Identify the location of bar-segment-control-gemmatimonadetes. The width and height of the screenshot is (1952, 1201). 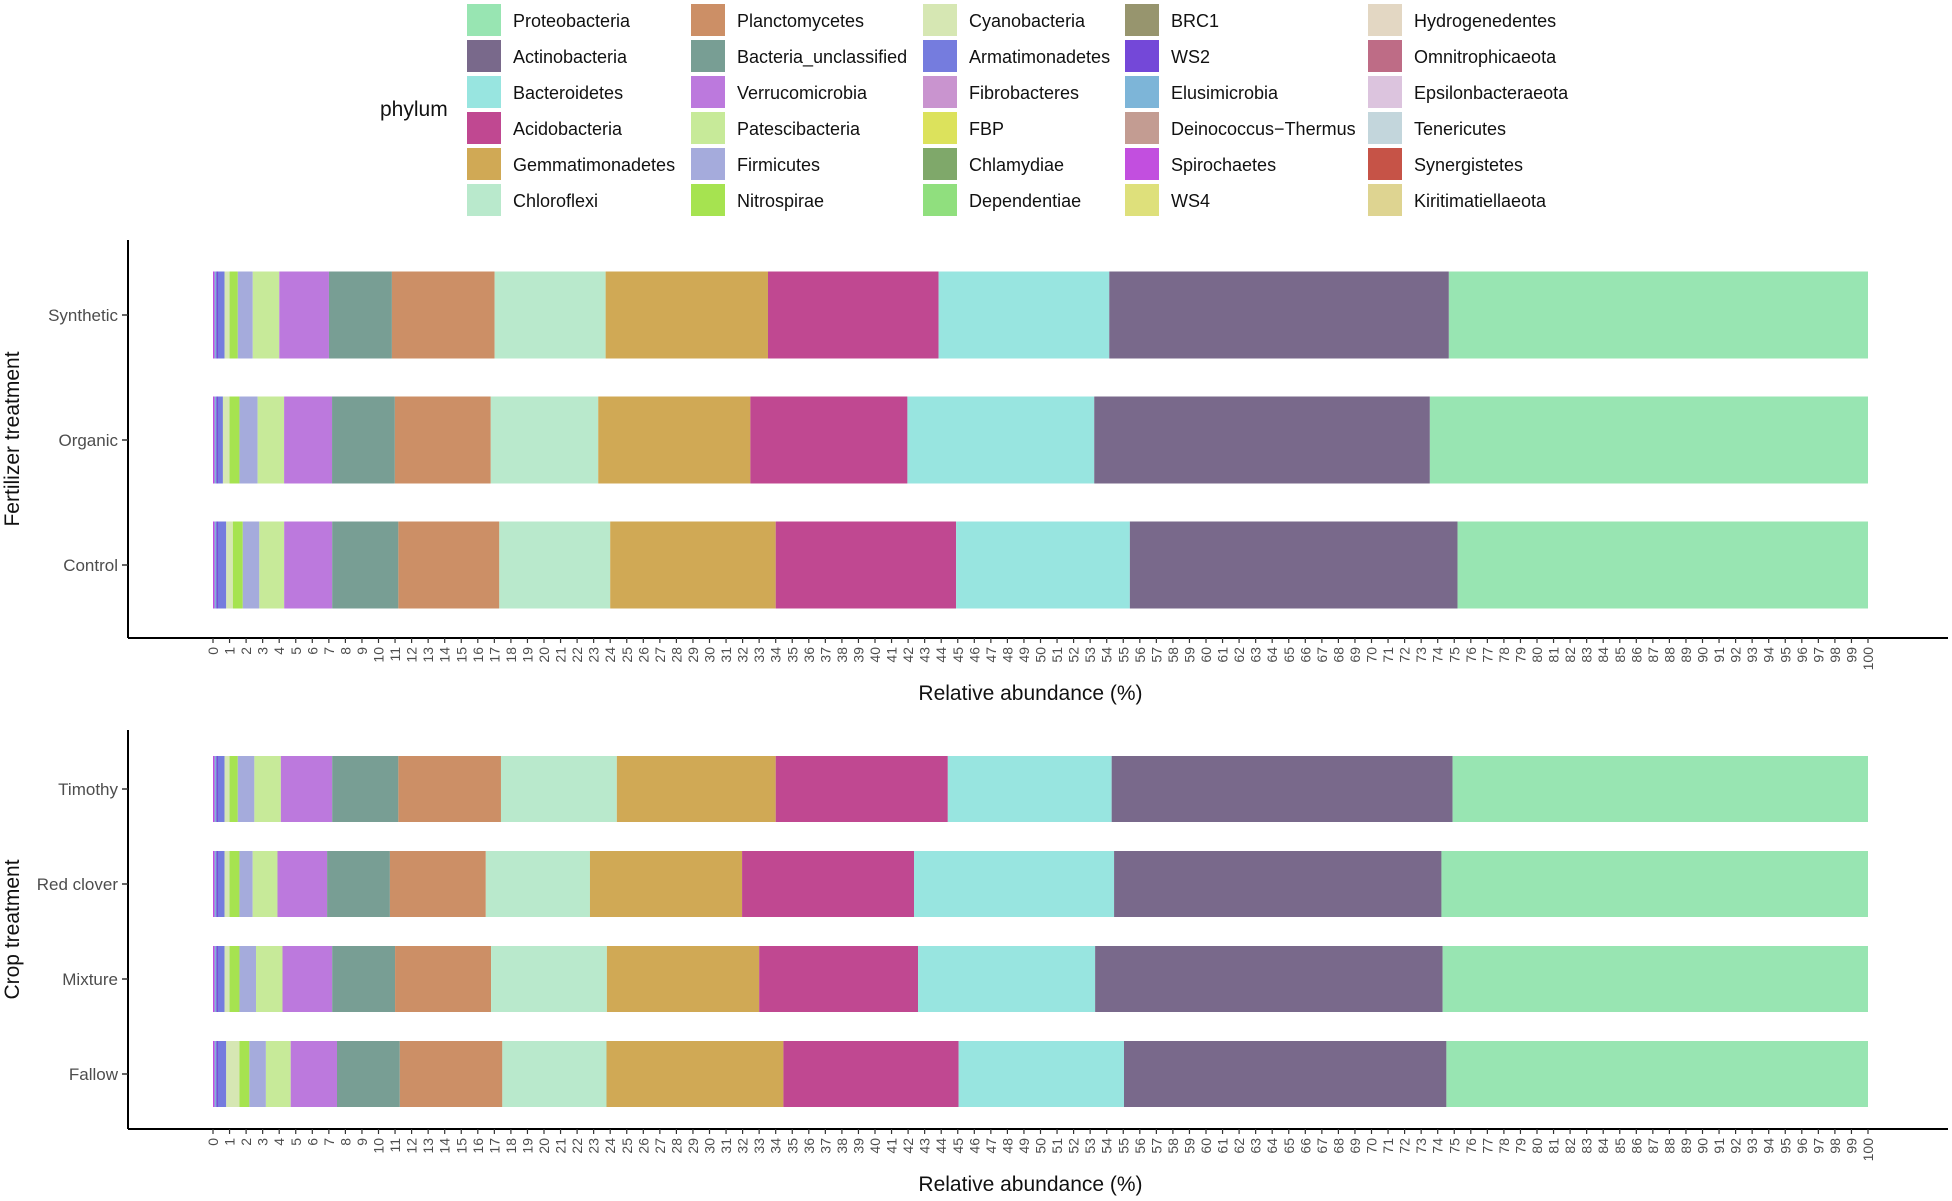
(693, 565).